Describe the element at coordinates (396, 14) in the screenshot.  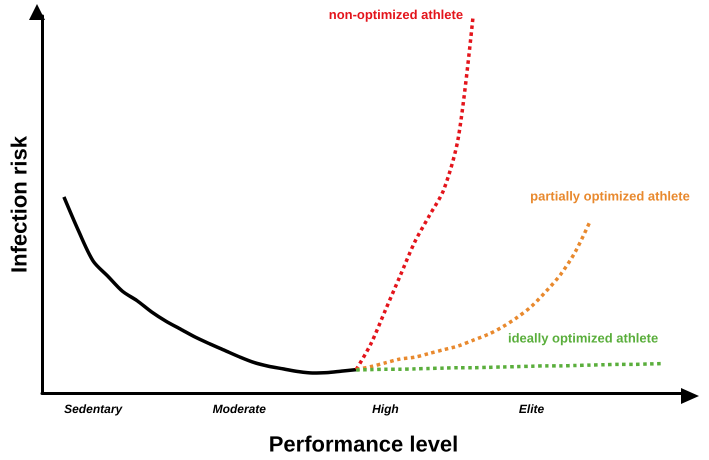
I see `series-label: non-optimized athlete` at that location.